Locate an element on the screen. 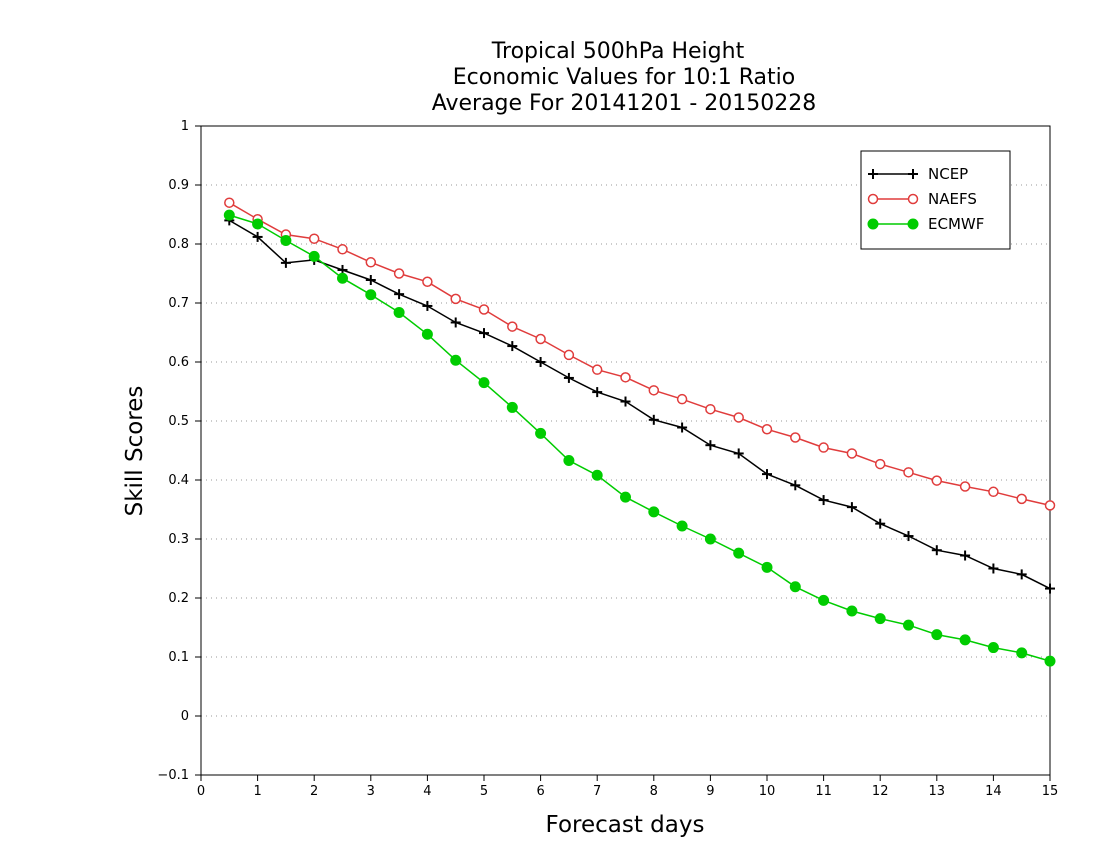 The image size is (1100, 850). legend-box is located at coordinates (935, 200).